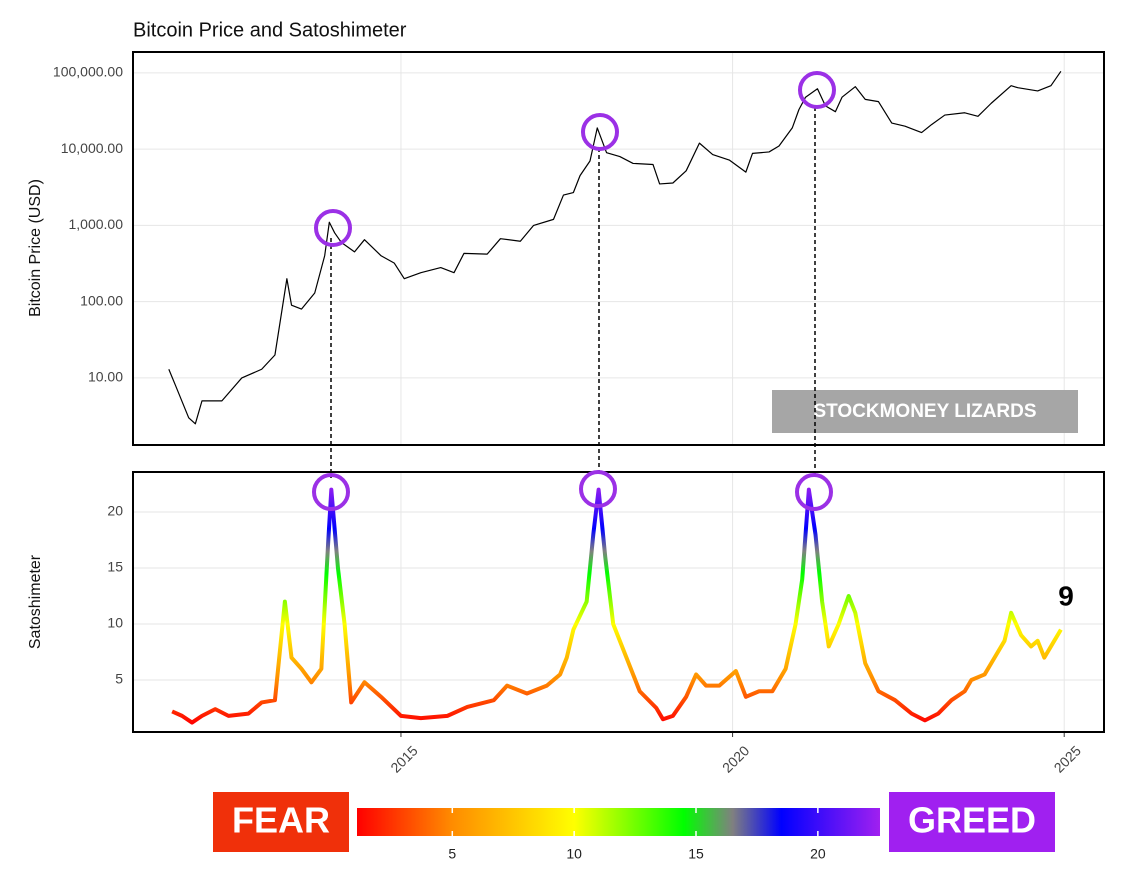 The image size is (1125, 892). I want to click on y-tick-label: 100.00, so click(101, 300).